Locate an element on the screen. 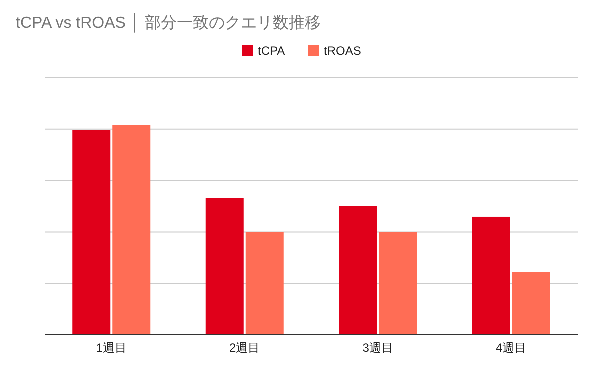  legend-label: tCPA is located at coordinates (272, 51).